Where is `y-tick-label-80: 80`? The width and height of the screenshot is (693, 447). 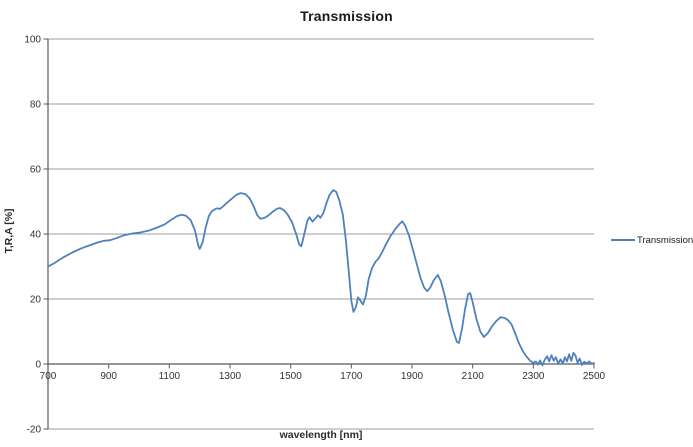
y-tick-label-80: 80 is located at coordinates (36, 105).